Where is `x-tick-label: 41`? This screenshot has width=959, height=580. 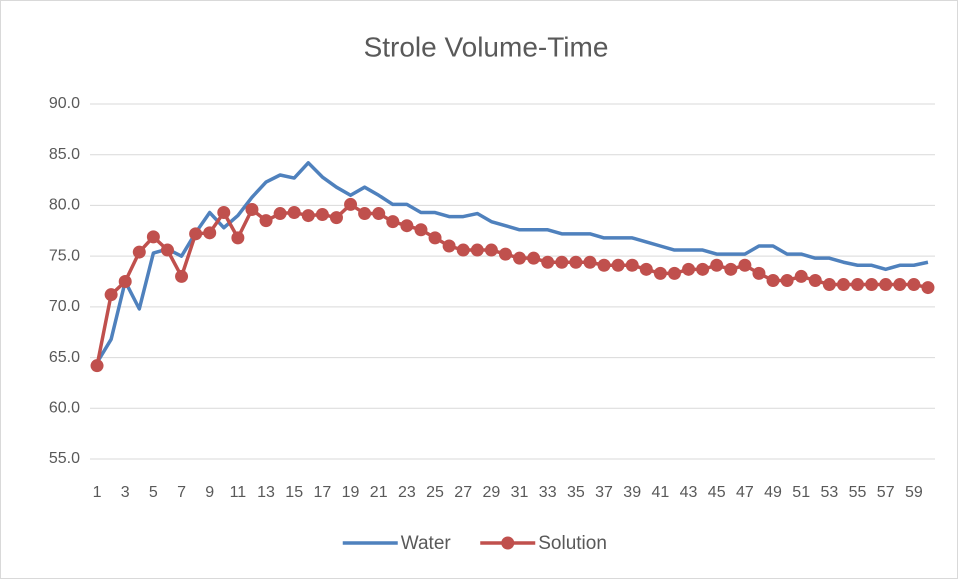 x-tick-label: 41 is located at coordinates (660, 492).